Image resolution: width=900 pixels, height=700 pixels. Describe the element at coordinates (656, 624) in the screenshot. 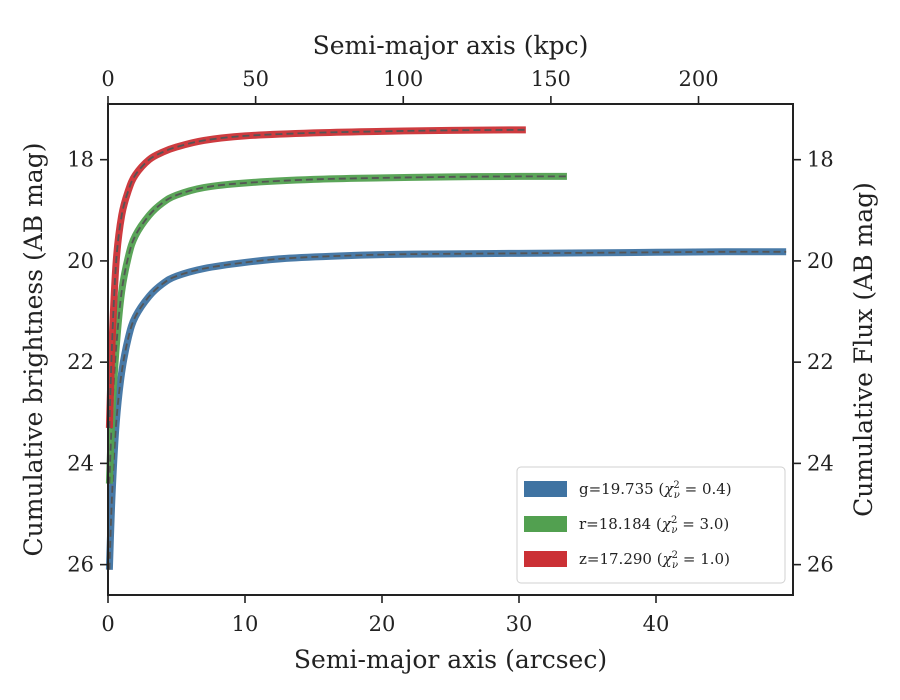

I see `x-tick-label: 40` at that location.